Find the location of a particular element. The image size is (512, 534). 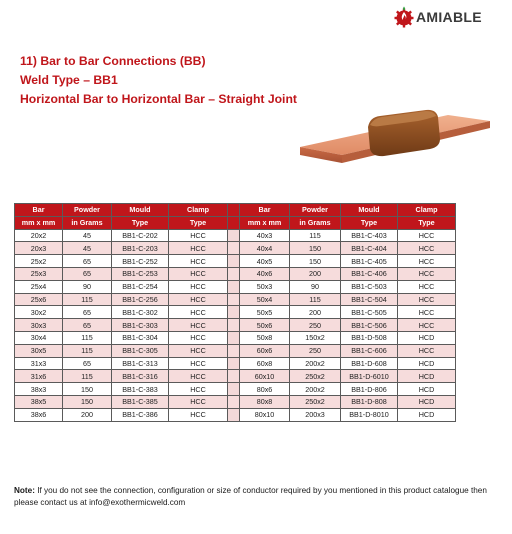

table-cell: BB1-C-406 is located at coordinates (369, 273).